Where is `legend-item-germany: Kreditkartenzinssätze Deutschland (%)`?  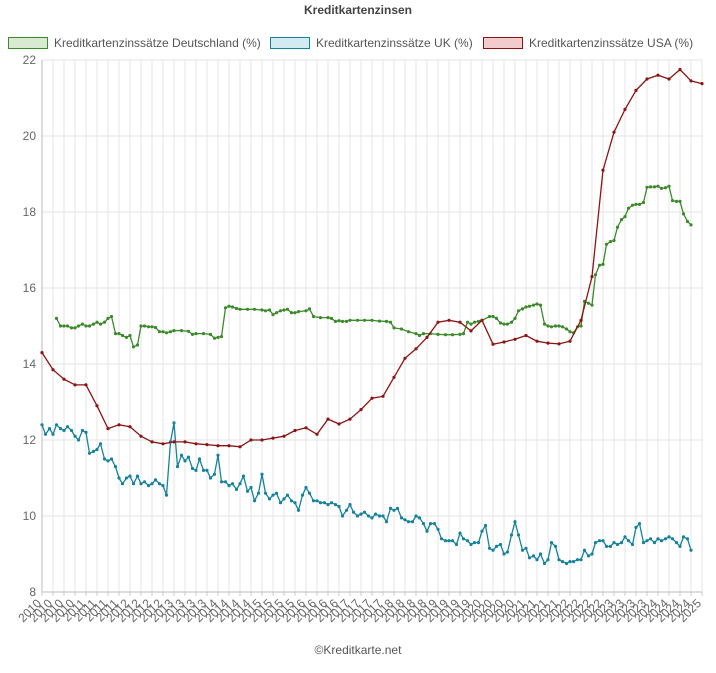
legend-item-germany: Kreditkartenzinssätze Deutschland (%) is located at coordinates (134, 43).